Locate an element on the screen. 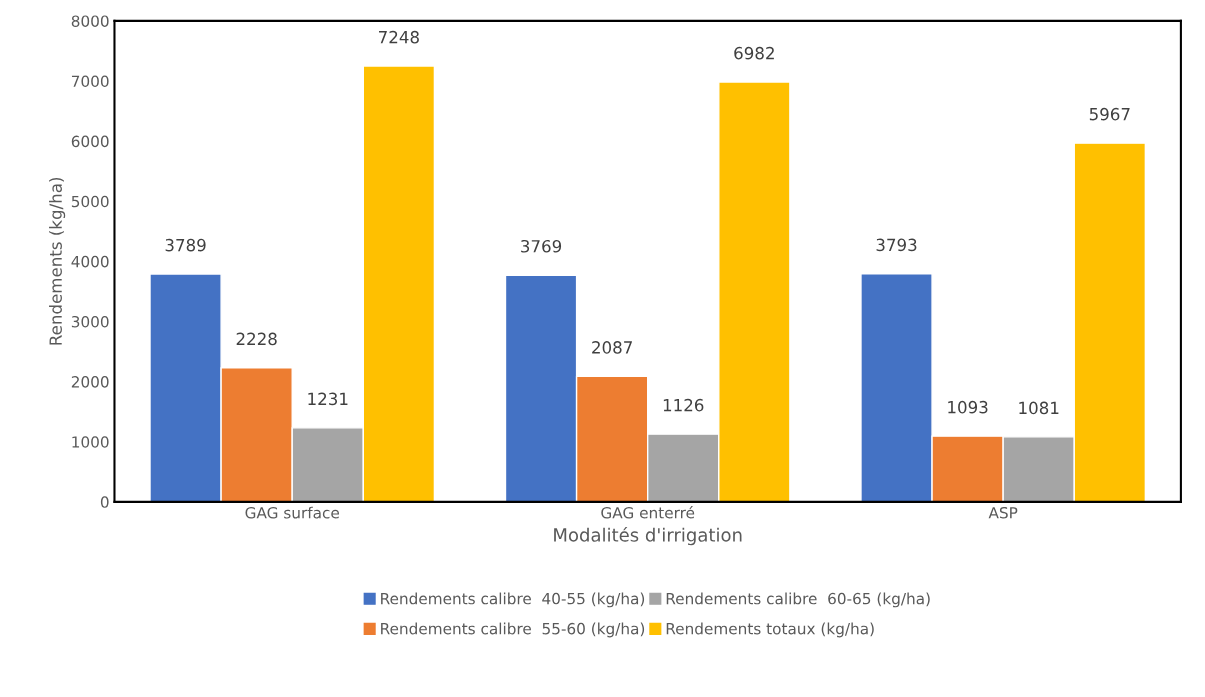 This screenshot has width=1205, height=697. legend-label: Rendements totaux (kg/ha) is located at coordinates (770, 630).